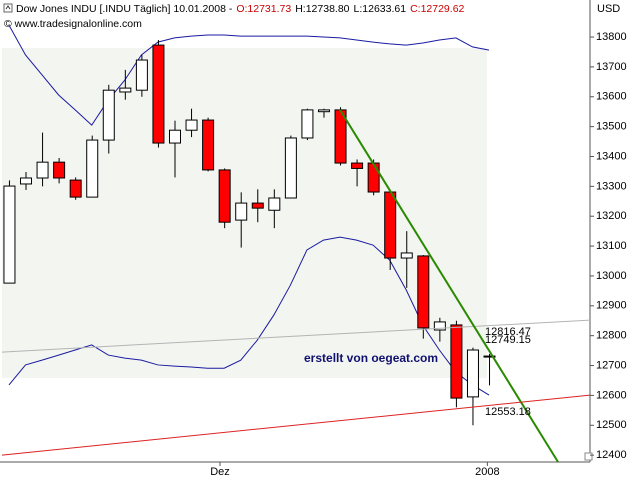  What do you see at coordinates (611, 365) in the screenshot?
I see `y-tick-label: 12700` at bounding box center [611, 365].